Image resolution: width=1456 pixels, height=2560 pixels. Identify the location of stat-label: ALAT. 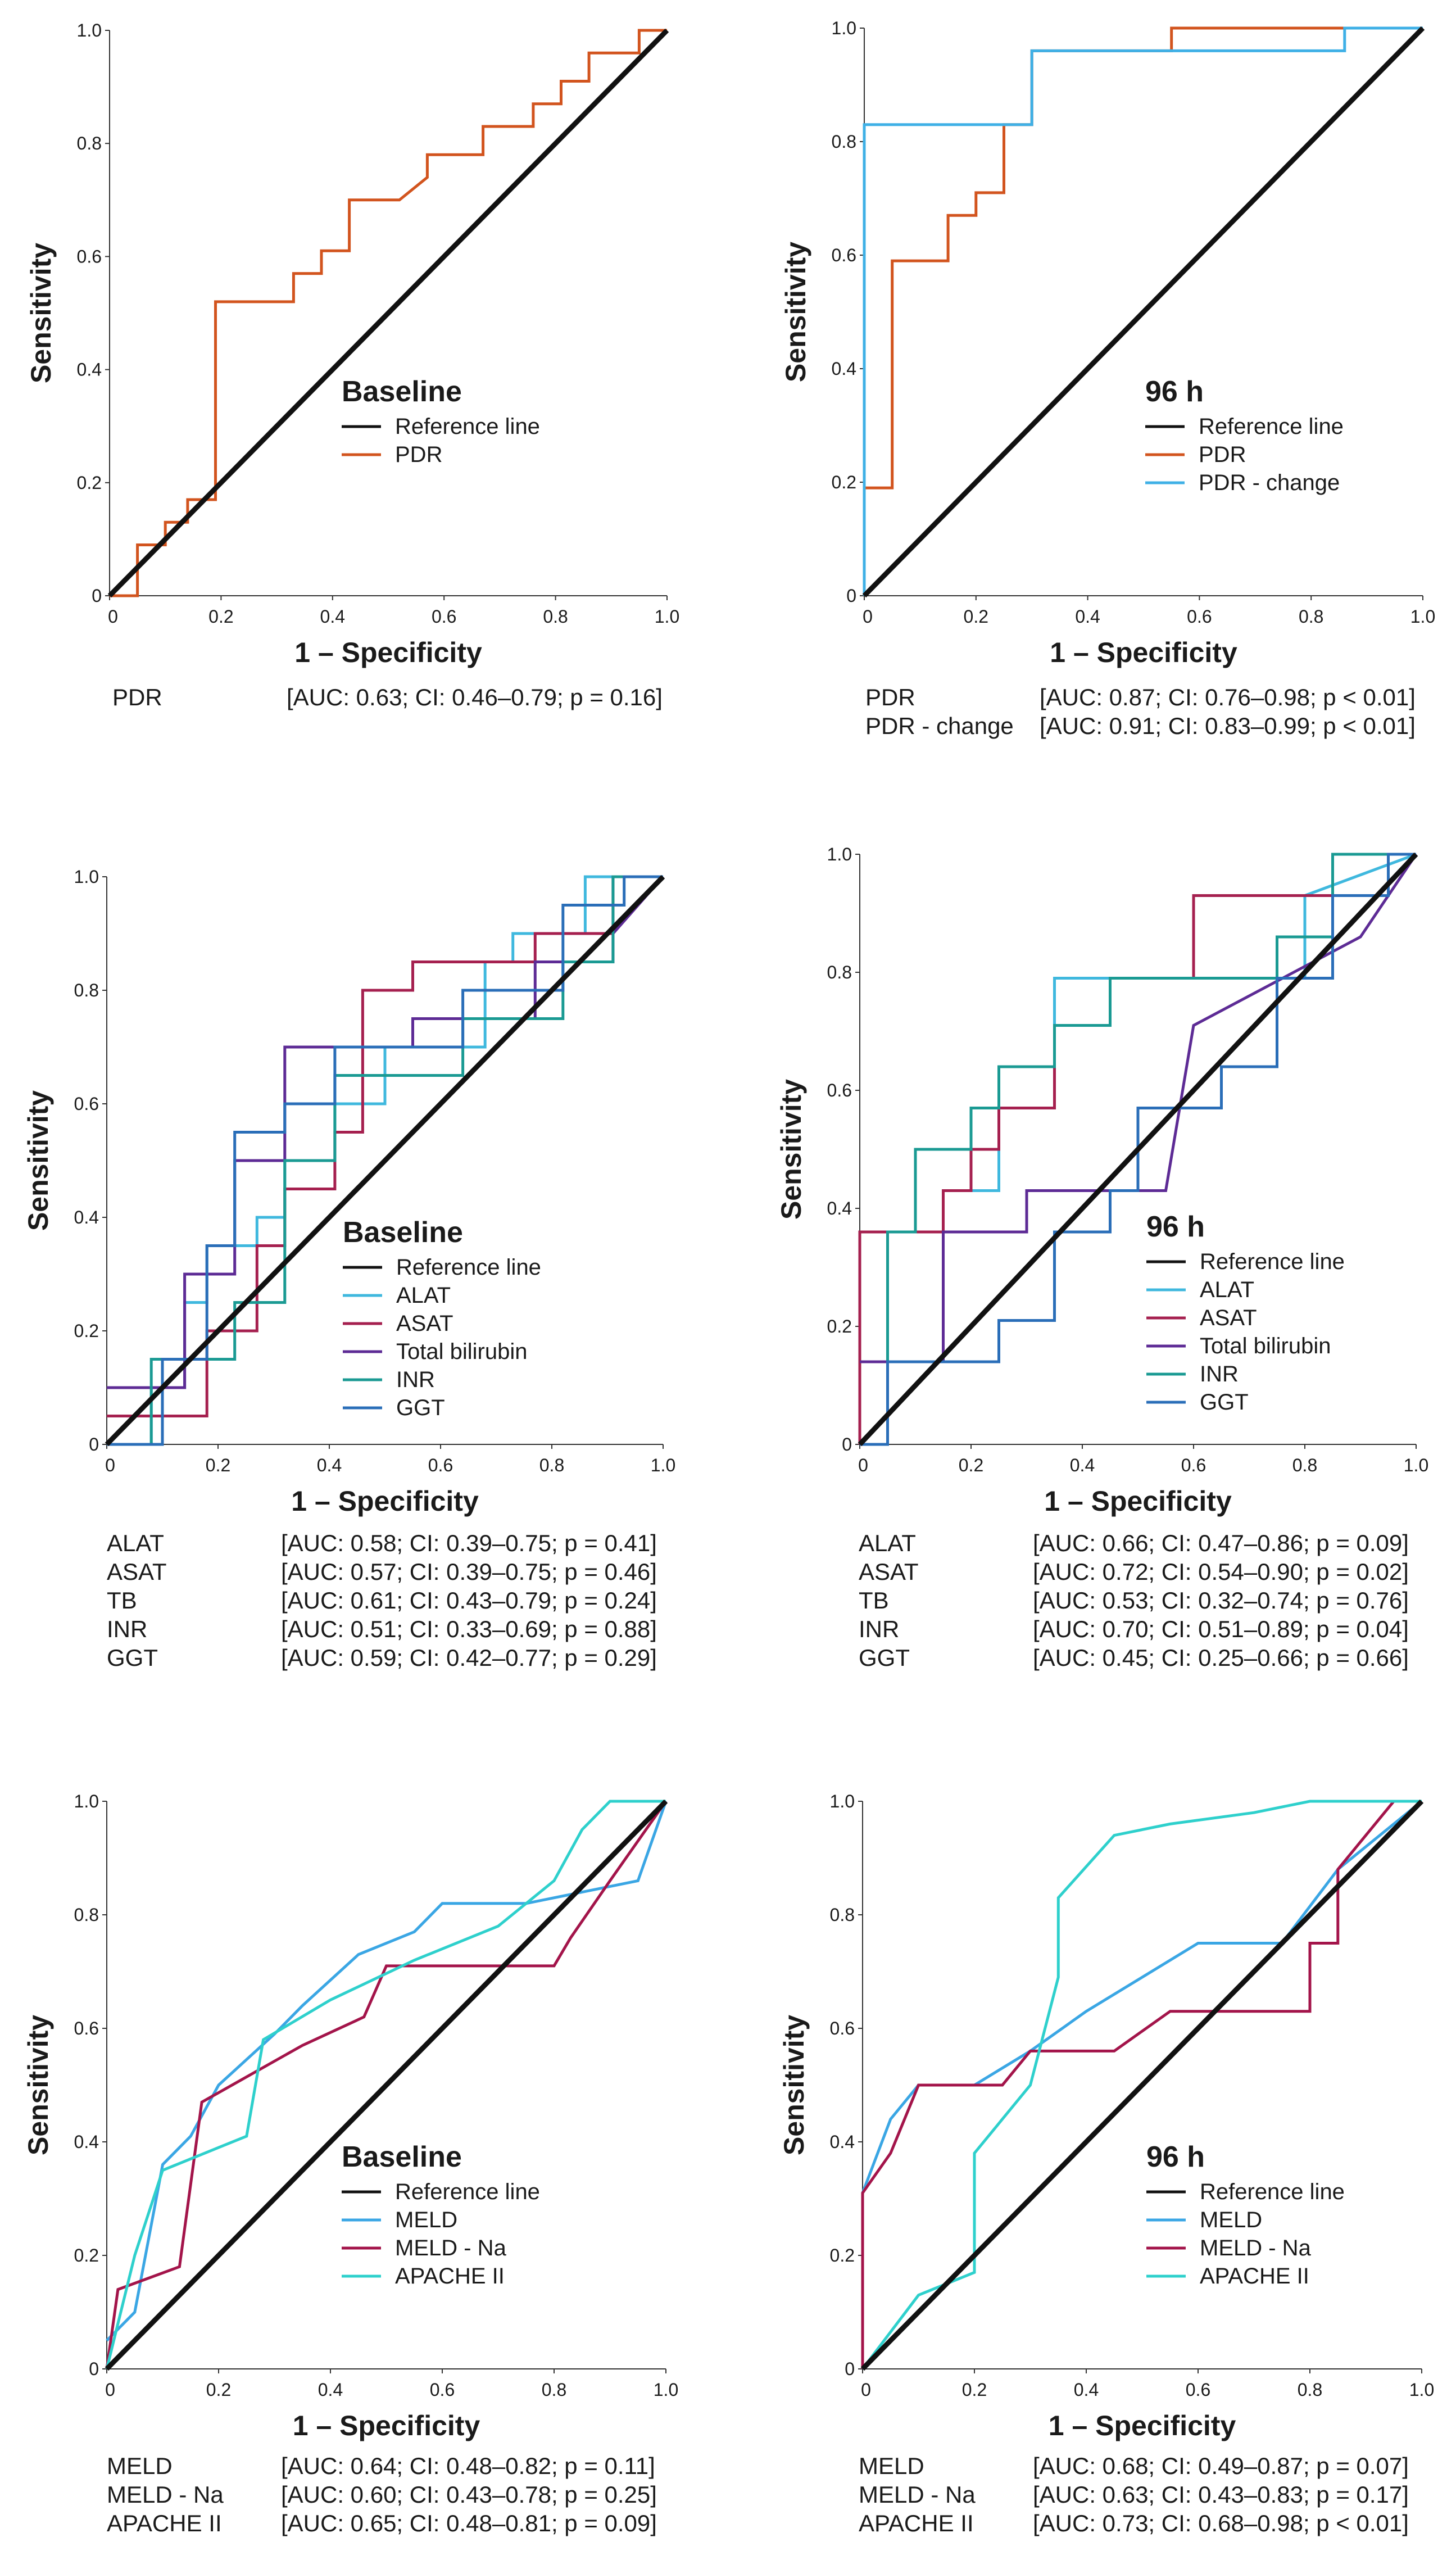
(135, 1543).